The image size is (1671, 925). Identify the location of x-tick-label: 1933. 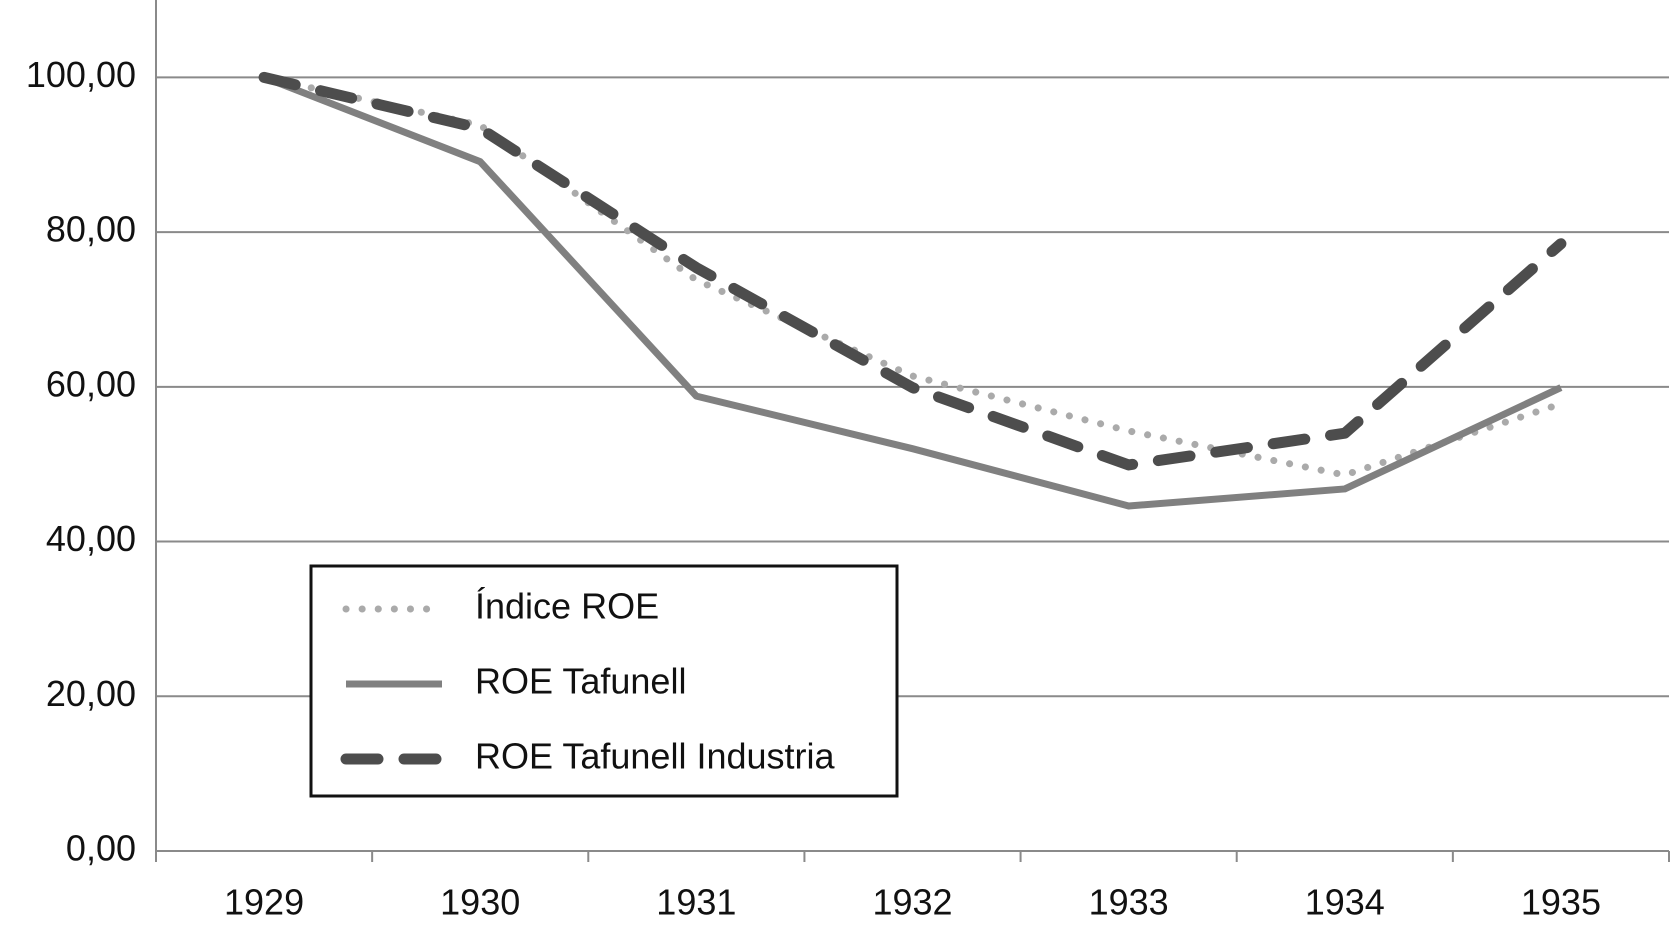
(1129, 902).